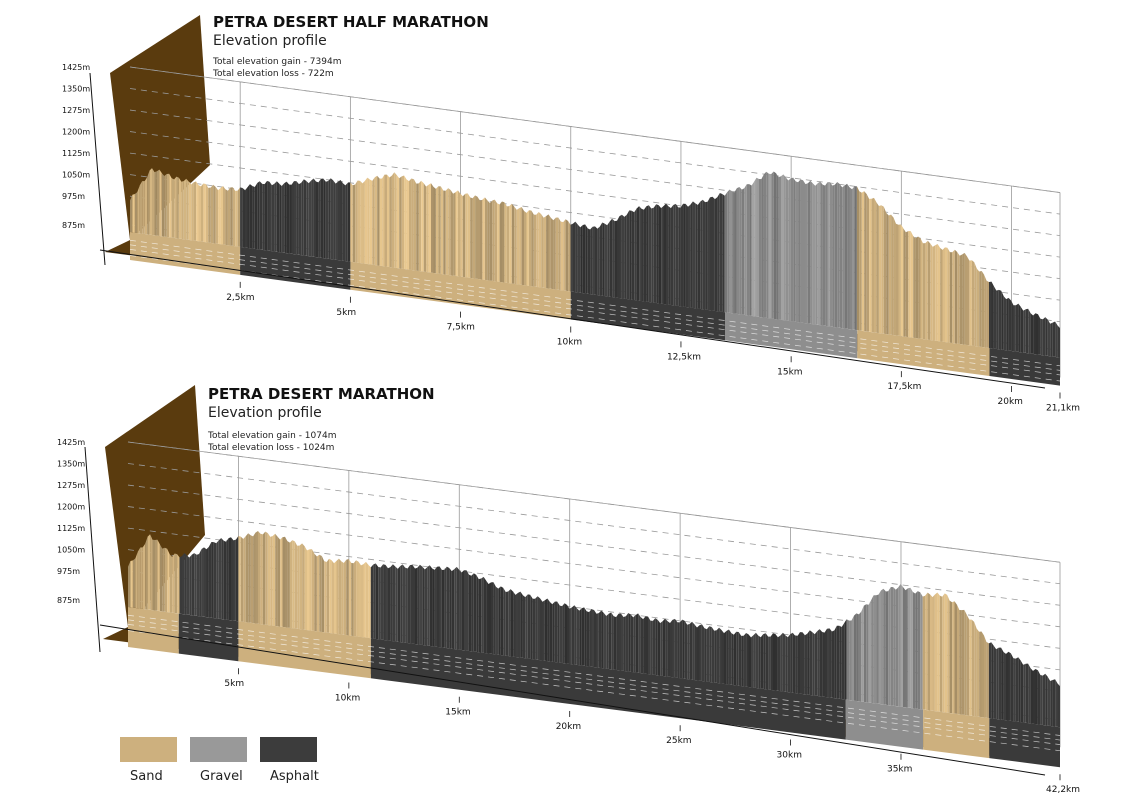 The width and height of the screenshot is (1123, 793). Describe the element at coordinates (71, 528) in the screenshot. I see `y-tick-label: 1125m` at that location.